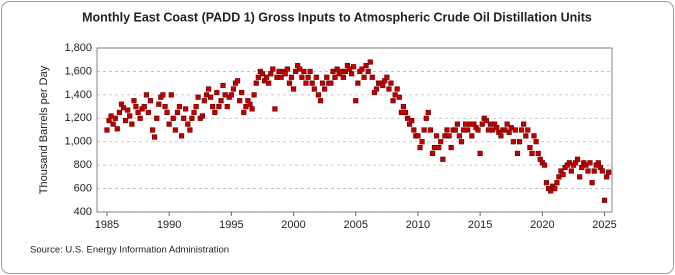 This screenshot has height=275, width=675. I want to click on x-tick-label: 1995, so click(231, 225).